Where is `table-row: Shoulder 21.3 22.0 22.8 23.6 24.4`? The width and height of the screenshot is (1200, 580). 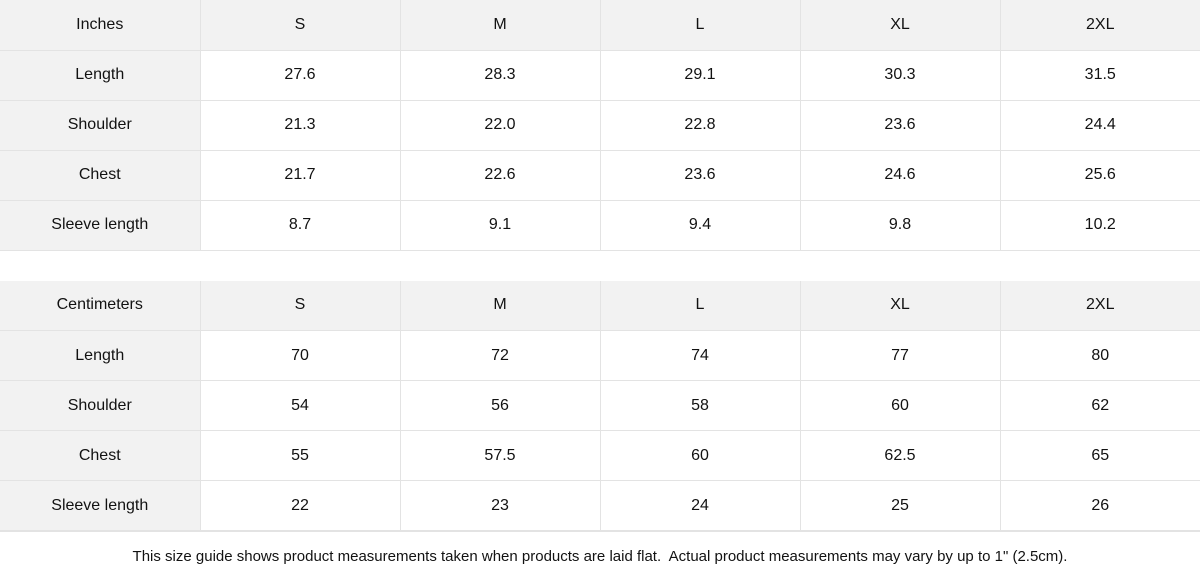
table-row: Shoulder 21.3 22.0 22.8 23.6 24.4 is located at coordinates (600, 125).